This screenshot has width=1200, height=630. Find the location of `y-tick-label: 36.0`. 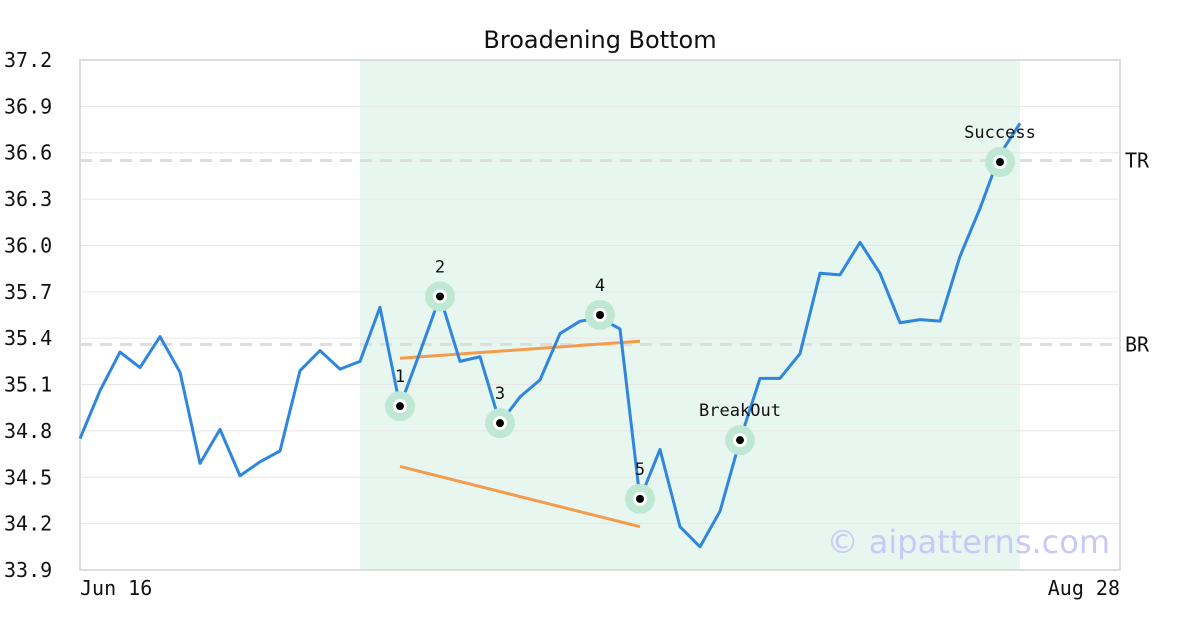

y-tick-label: 36.0 is located at coordinates (28, 245).